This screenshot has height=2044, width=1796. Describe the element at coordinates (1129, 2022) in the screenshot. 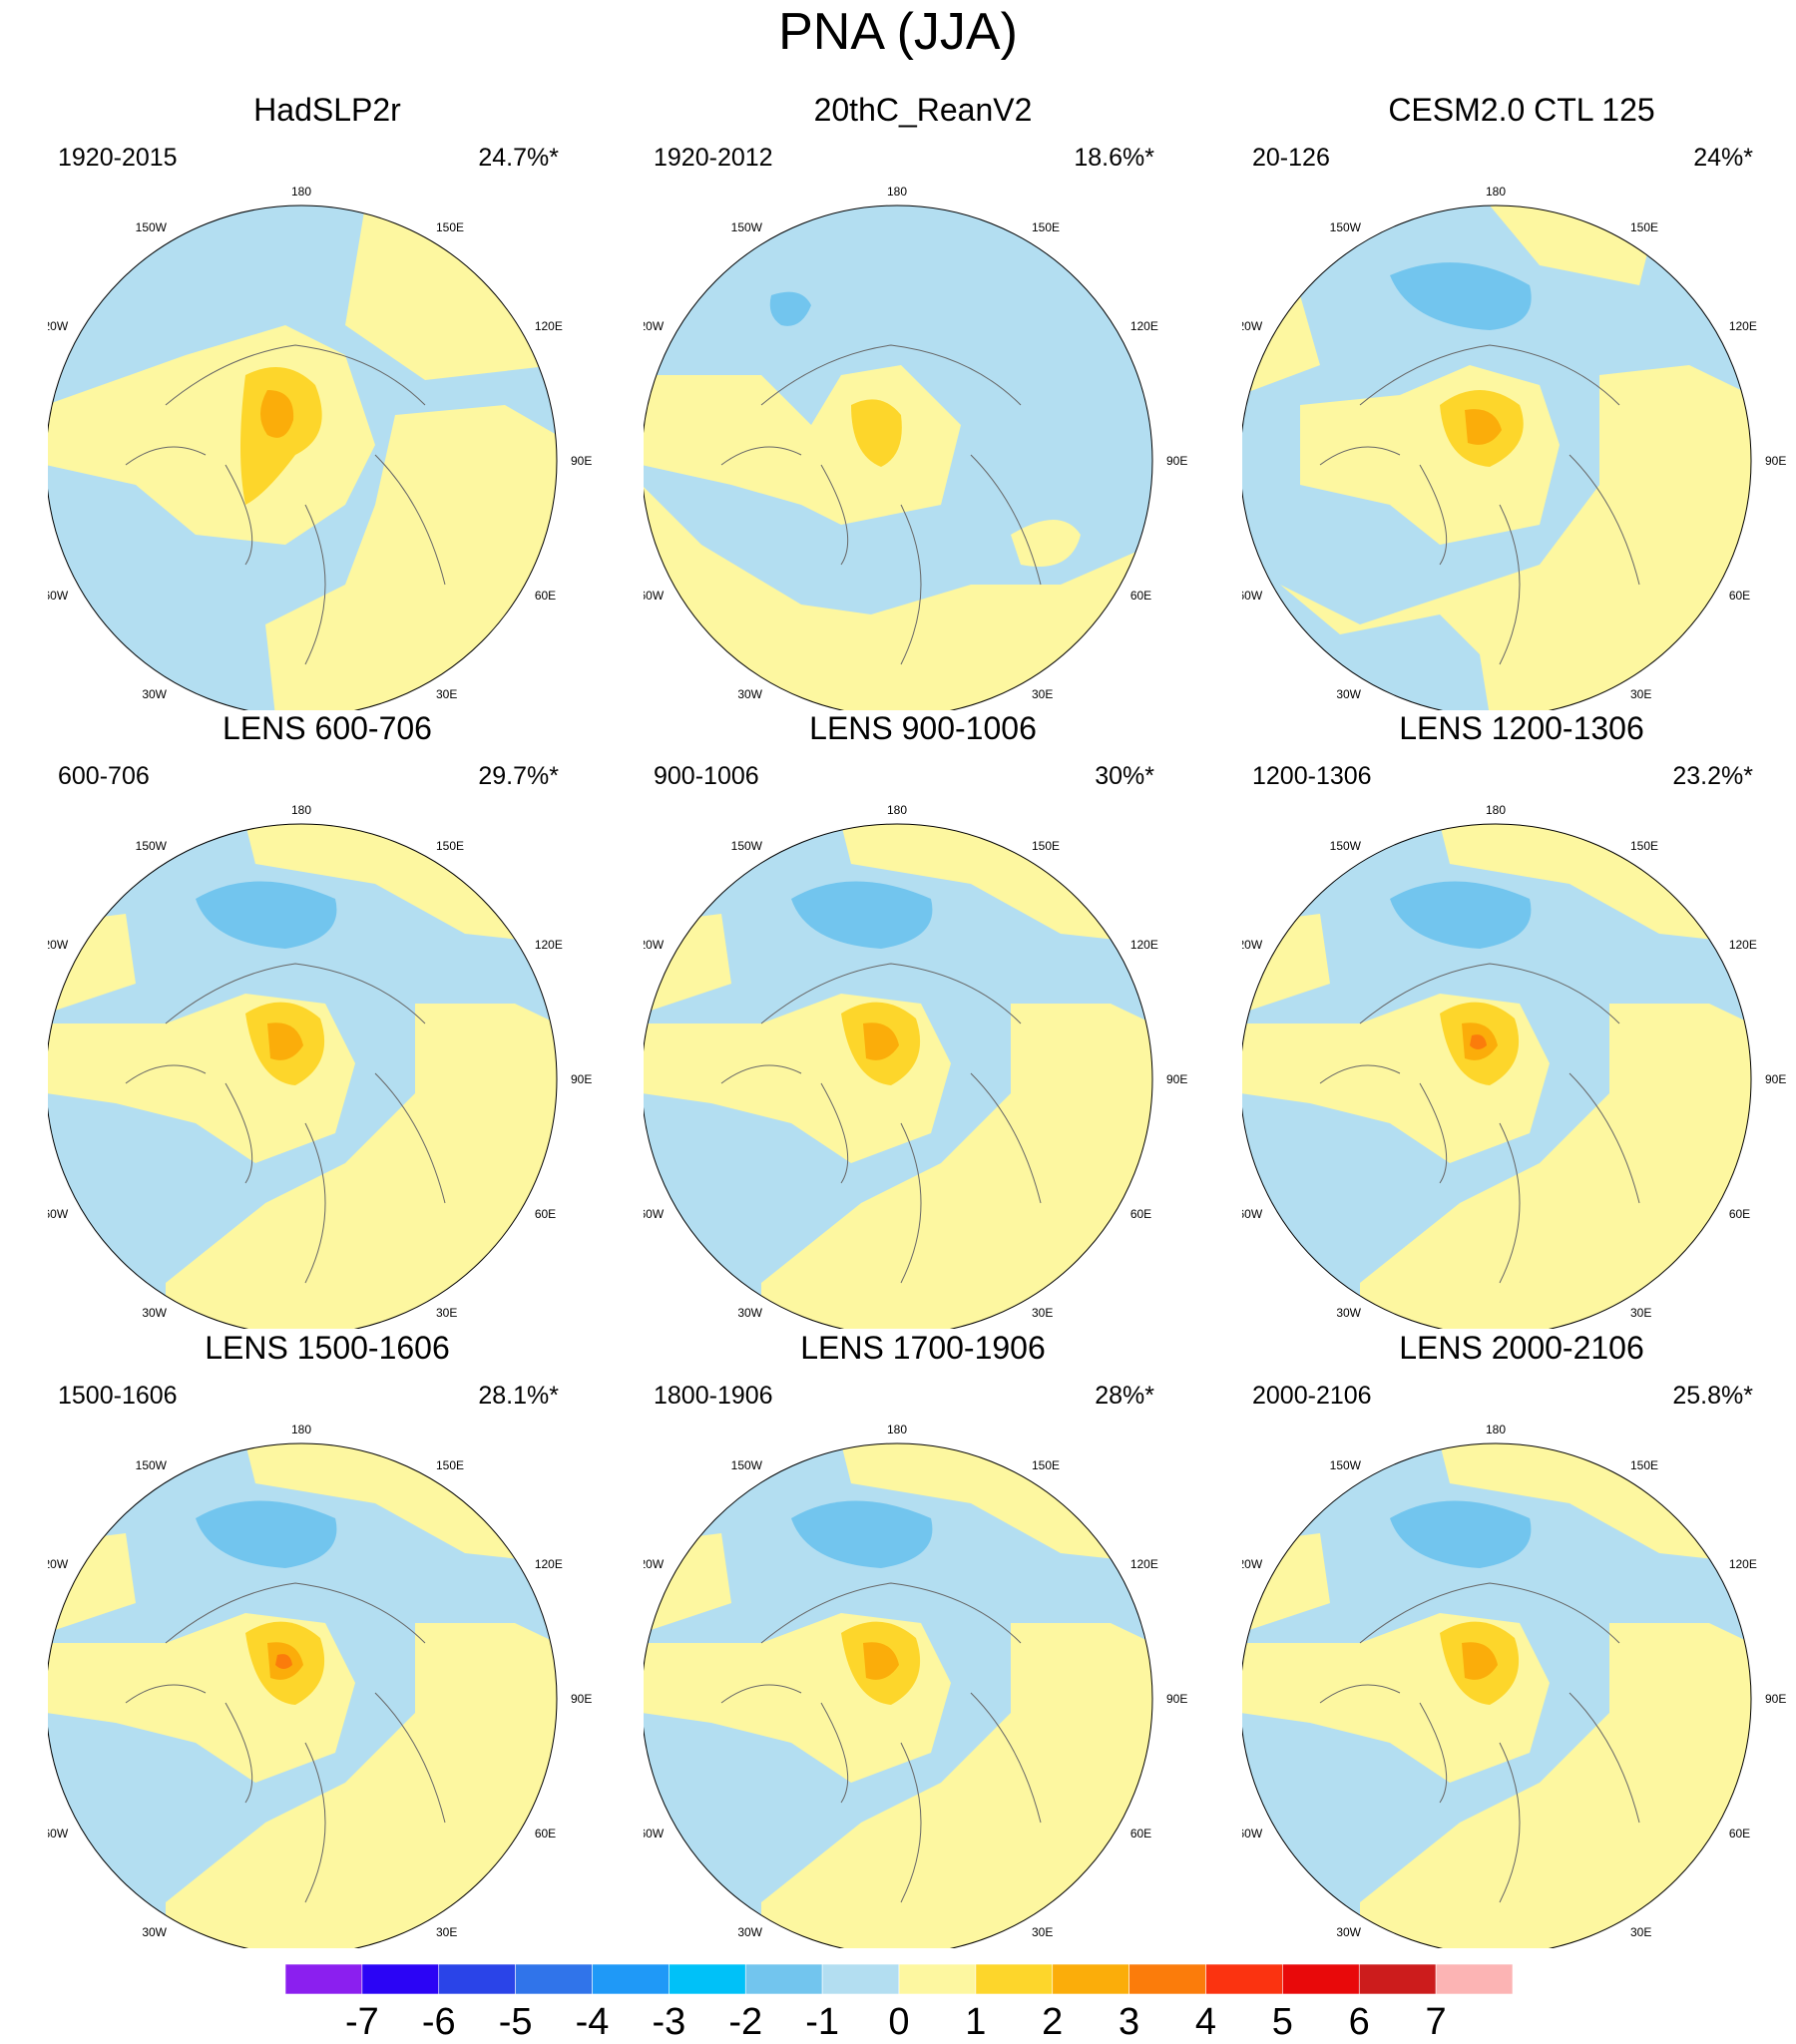

I see `colorbar-tick-label: 3` at that location.